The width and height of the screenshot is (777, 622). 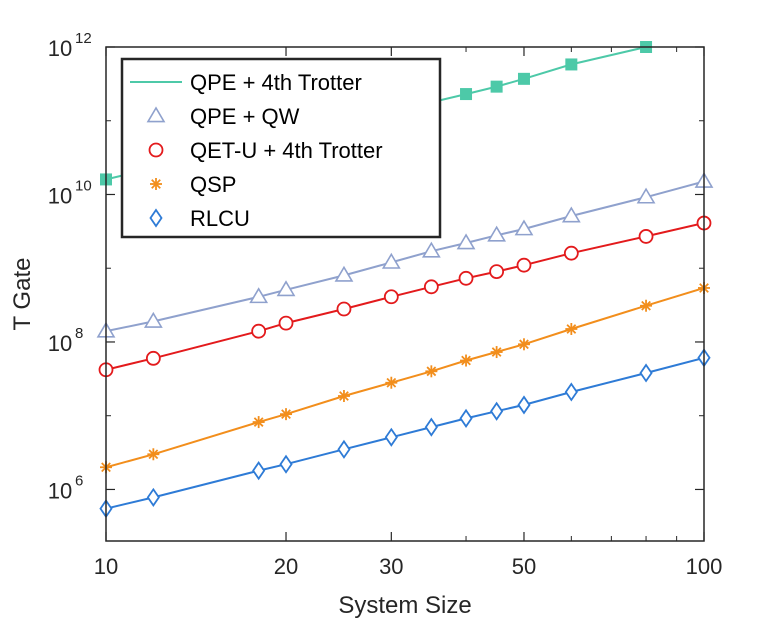 What do you see at coordinates (83, 38) in the screenshot?
I see `y-tick-exponent: 12` at bounding box center [83, 38].